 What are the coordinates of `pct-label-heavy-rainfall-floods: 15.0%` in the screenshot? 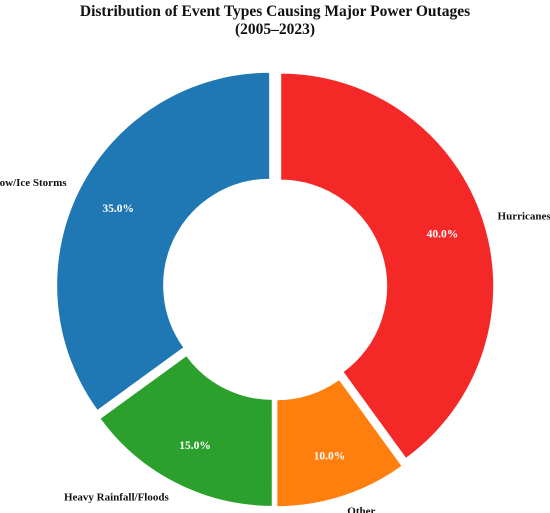 It's located at (195, 446).